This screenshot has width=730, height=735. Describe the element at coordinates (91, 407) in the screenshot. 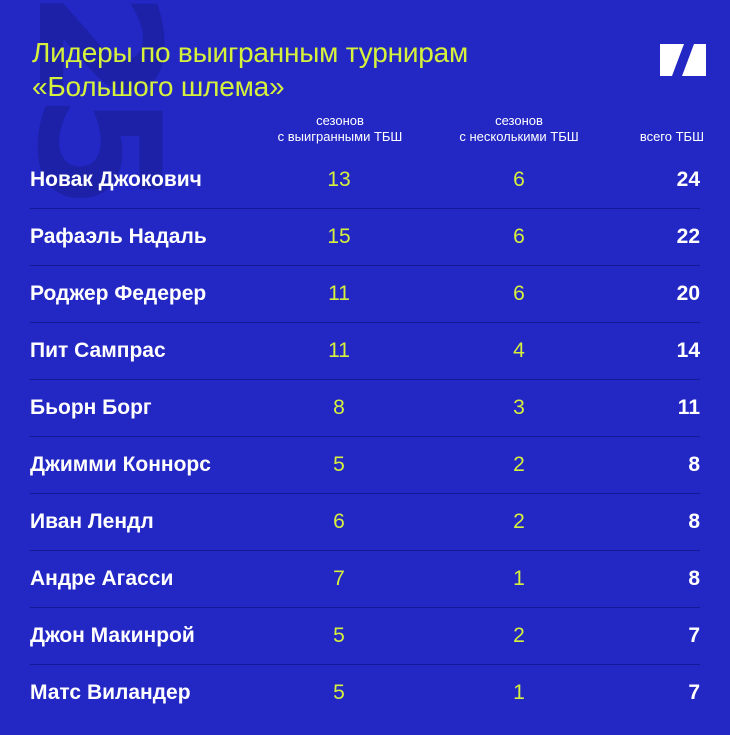

I see `player-name: Бьорн Борг` at that location.